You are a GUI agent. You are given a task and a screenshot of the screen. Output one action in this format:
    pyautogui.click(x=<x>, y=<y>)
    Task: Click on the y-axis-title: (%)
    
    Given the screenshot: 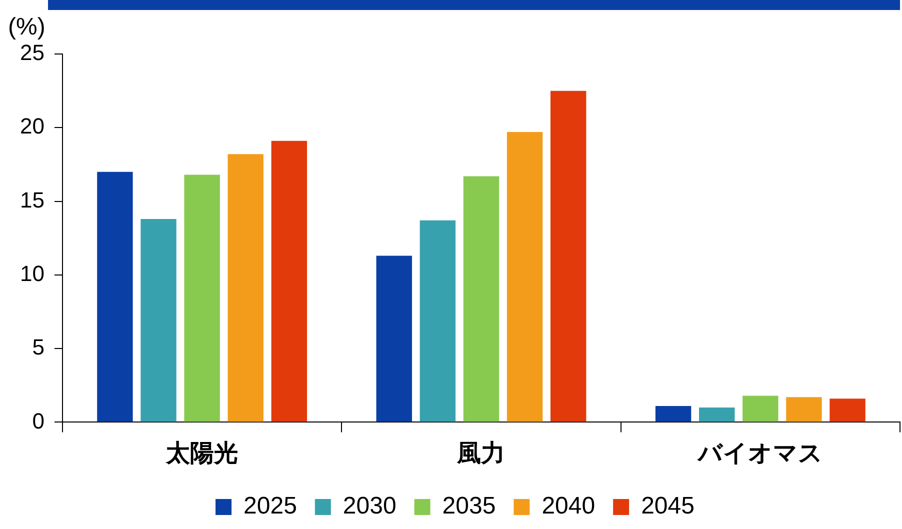 What is the action you would take?
    pyautogui.click(x=27, y=27)
    